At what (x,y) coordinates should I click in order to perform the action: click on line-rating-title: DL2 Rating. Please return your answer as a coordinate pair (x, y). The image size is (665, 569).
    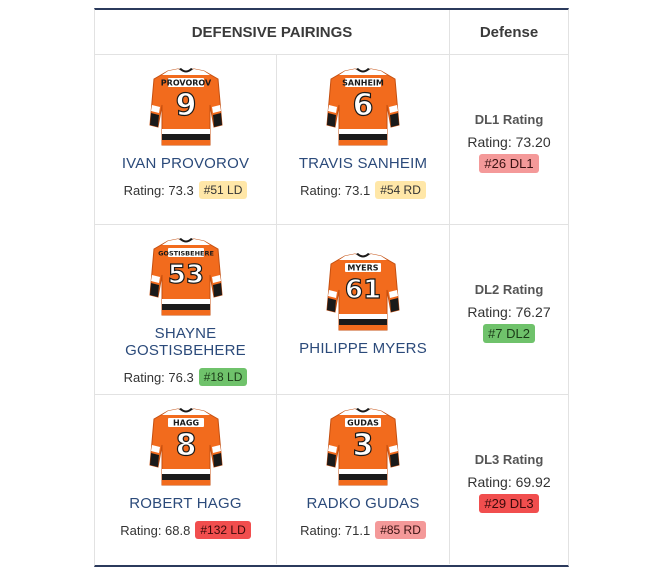
    Looking at the image, I should click on (509, 289).